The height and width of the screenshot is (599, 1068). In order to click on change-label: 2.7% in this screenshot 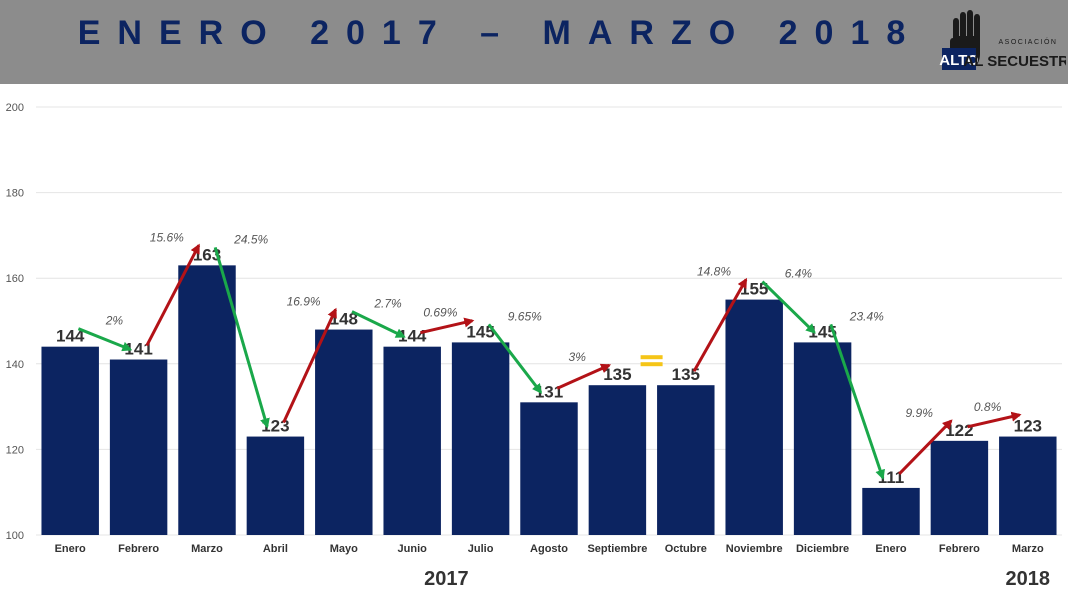, I will do `click(387, 304)`.